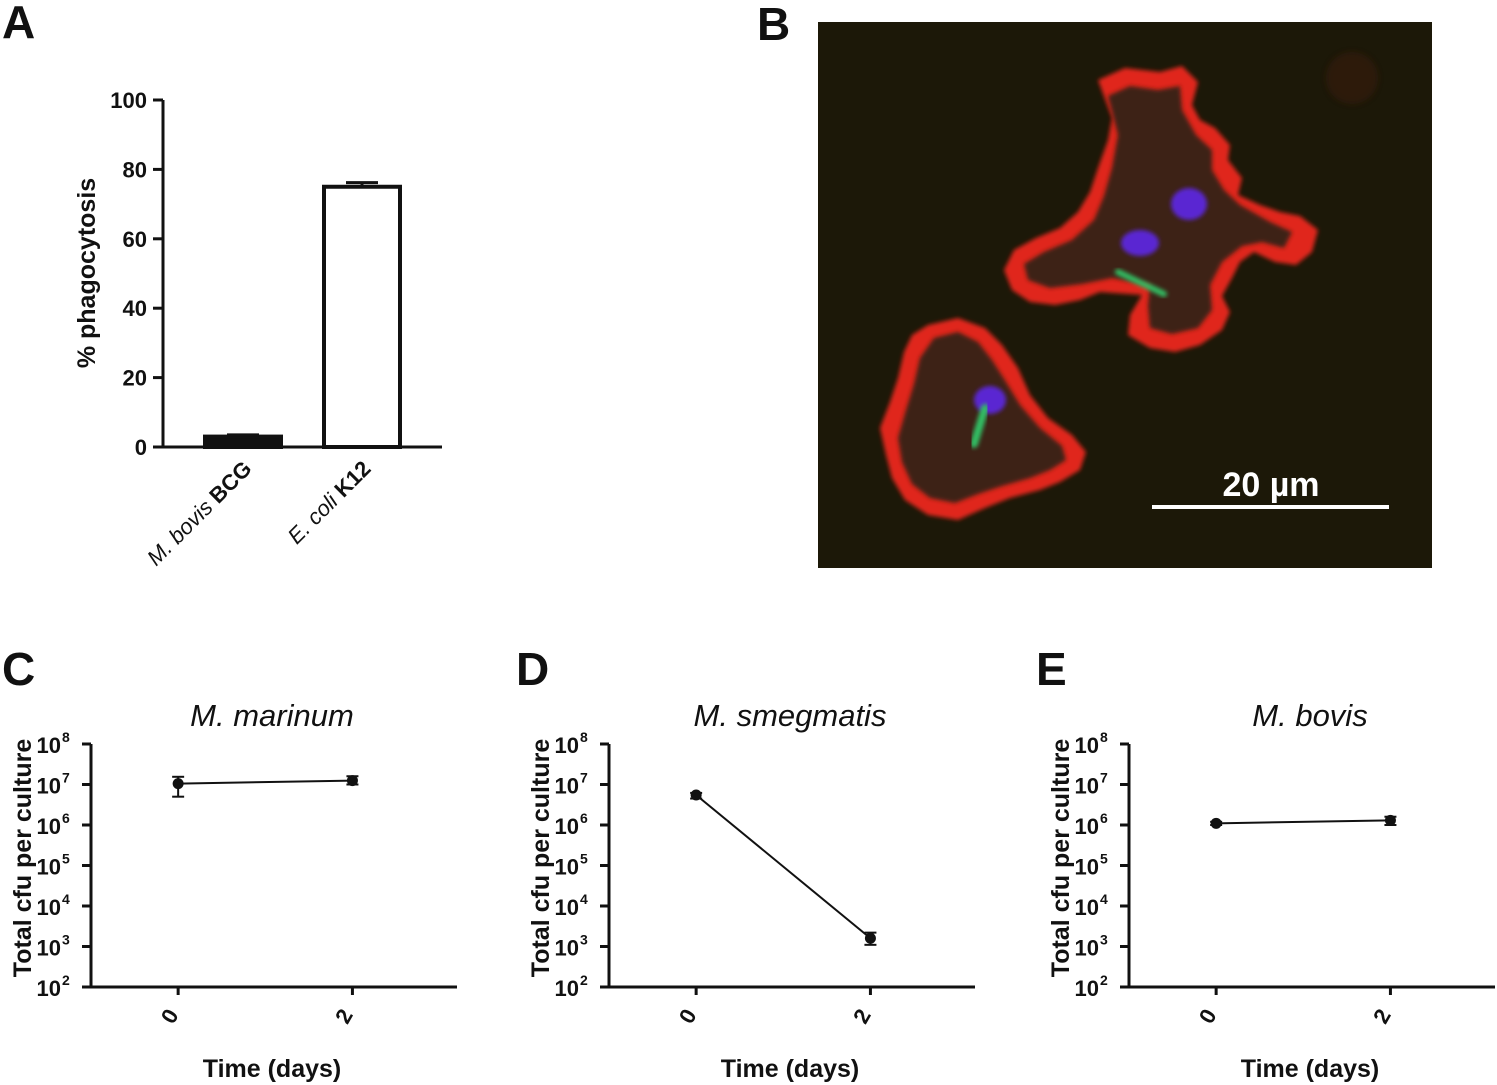 Image resolution: width=1497 pixels, height=1085 pixels. I want to click on chart-title: M. smegmatis, so click(790, 715).